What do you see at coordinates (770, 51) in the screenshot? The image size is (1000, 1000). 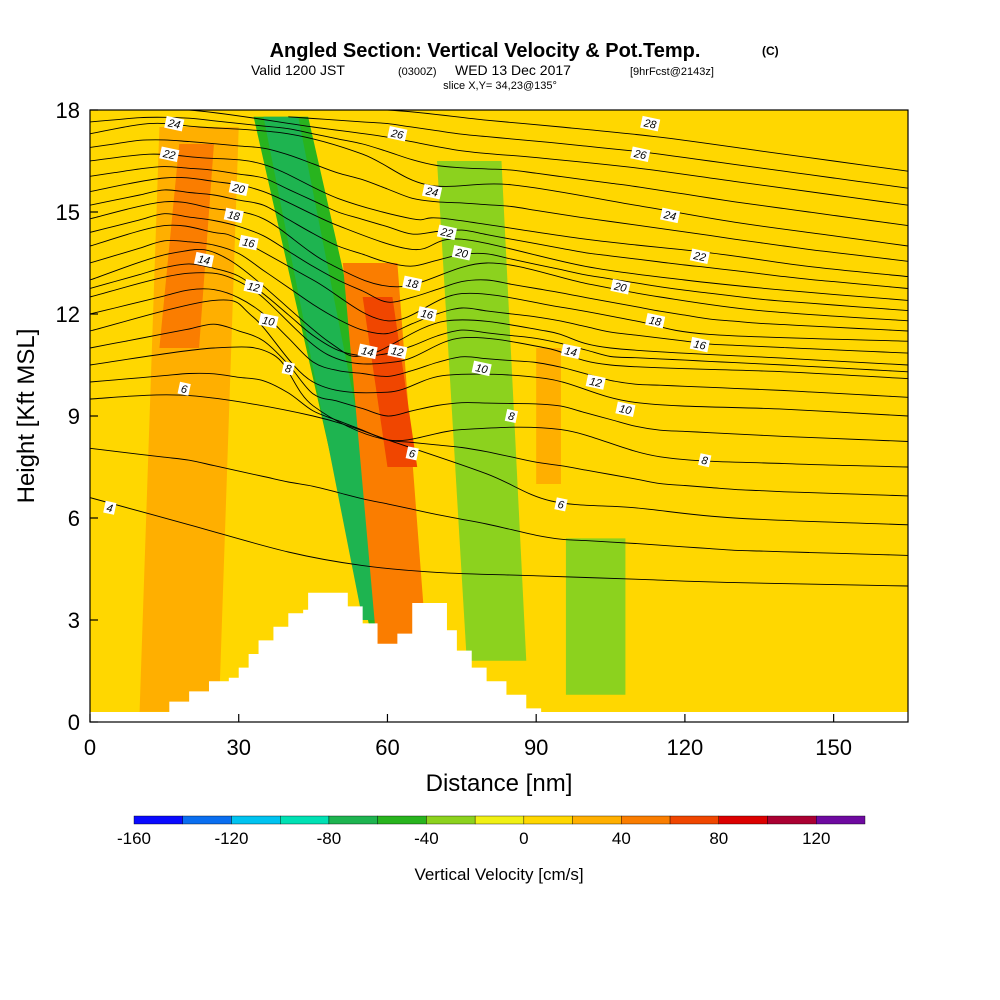 I see `chart-title-unit: (C)` at bounding box center [770, 51].